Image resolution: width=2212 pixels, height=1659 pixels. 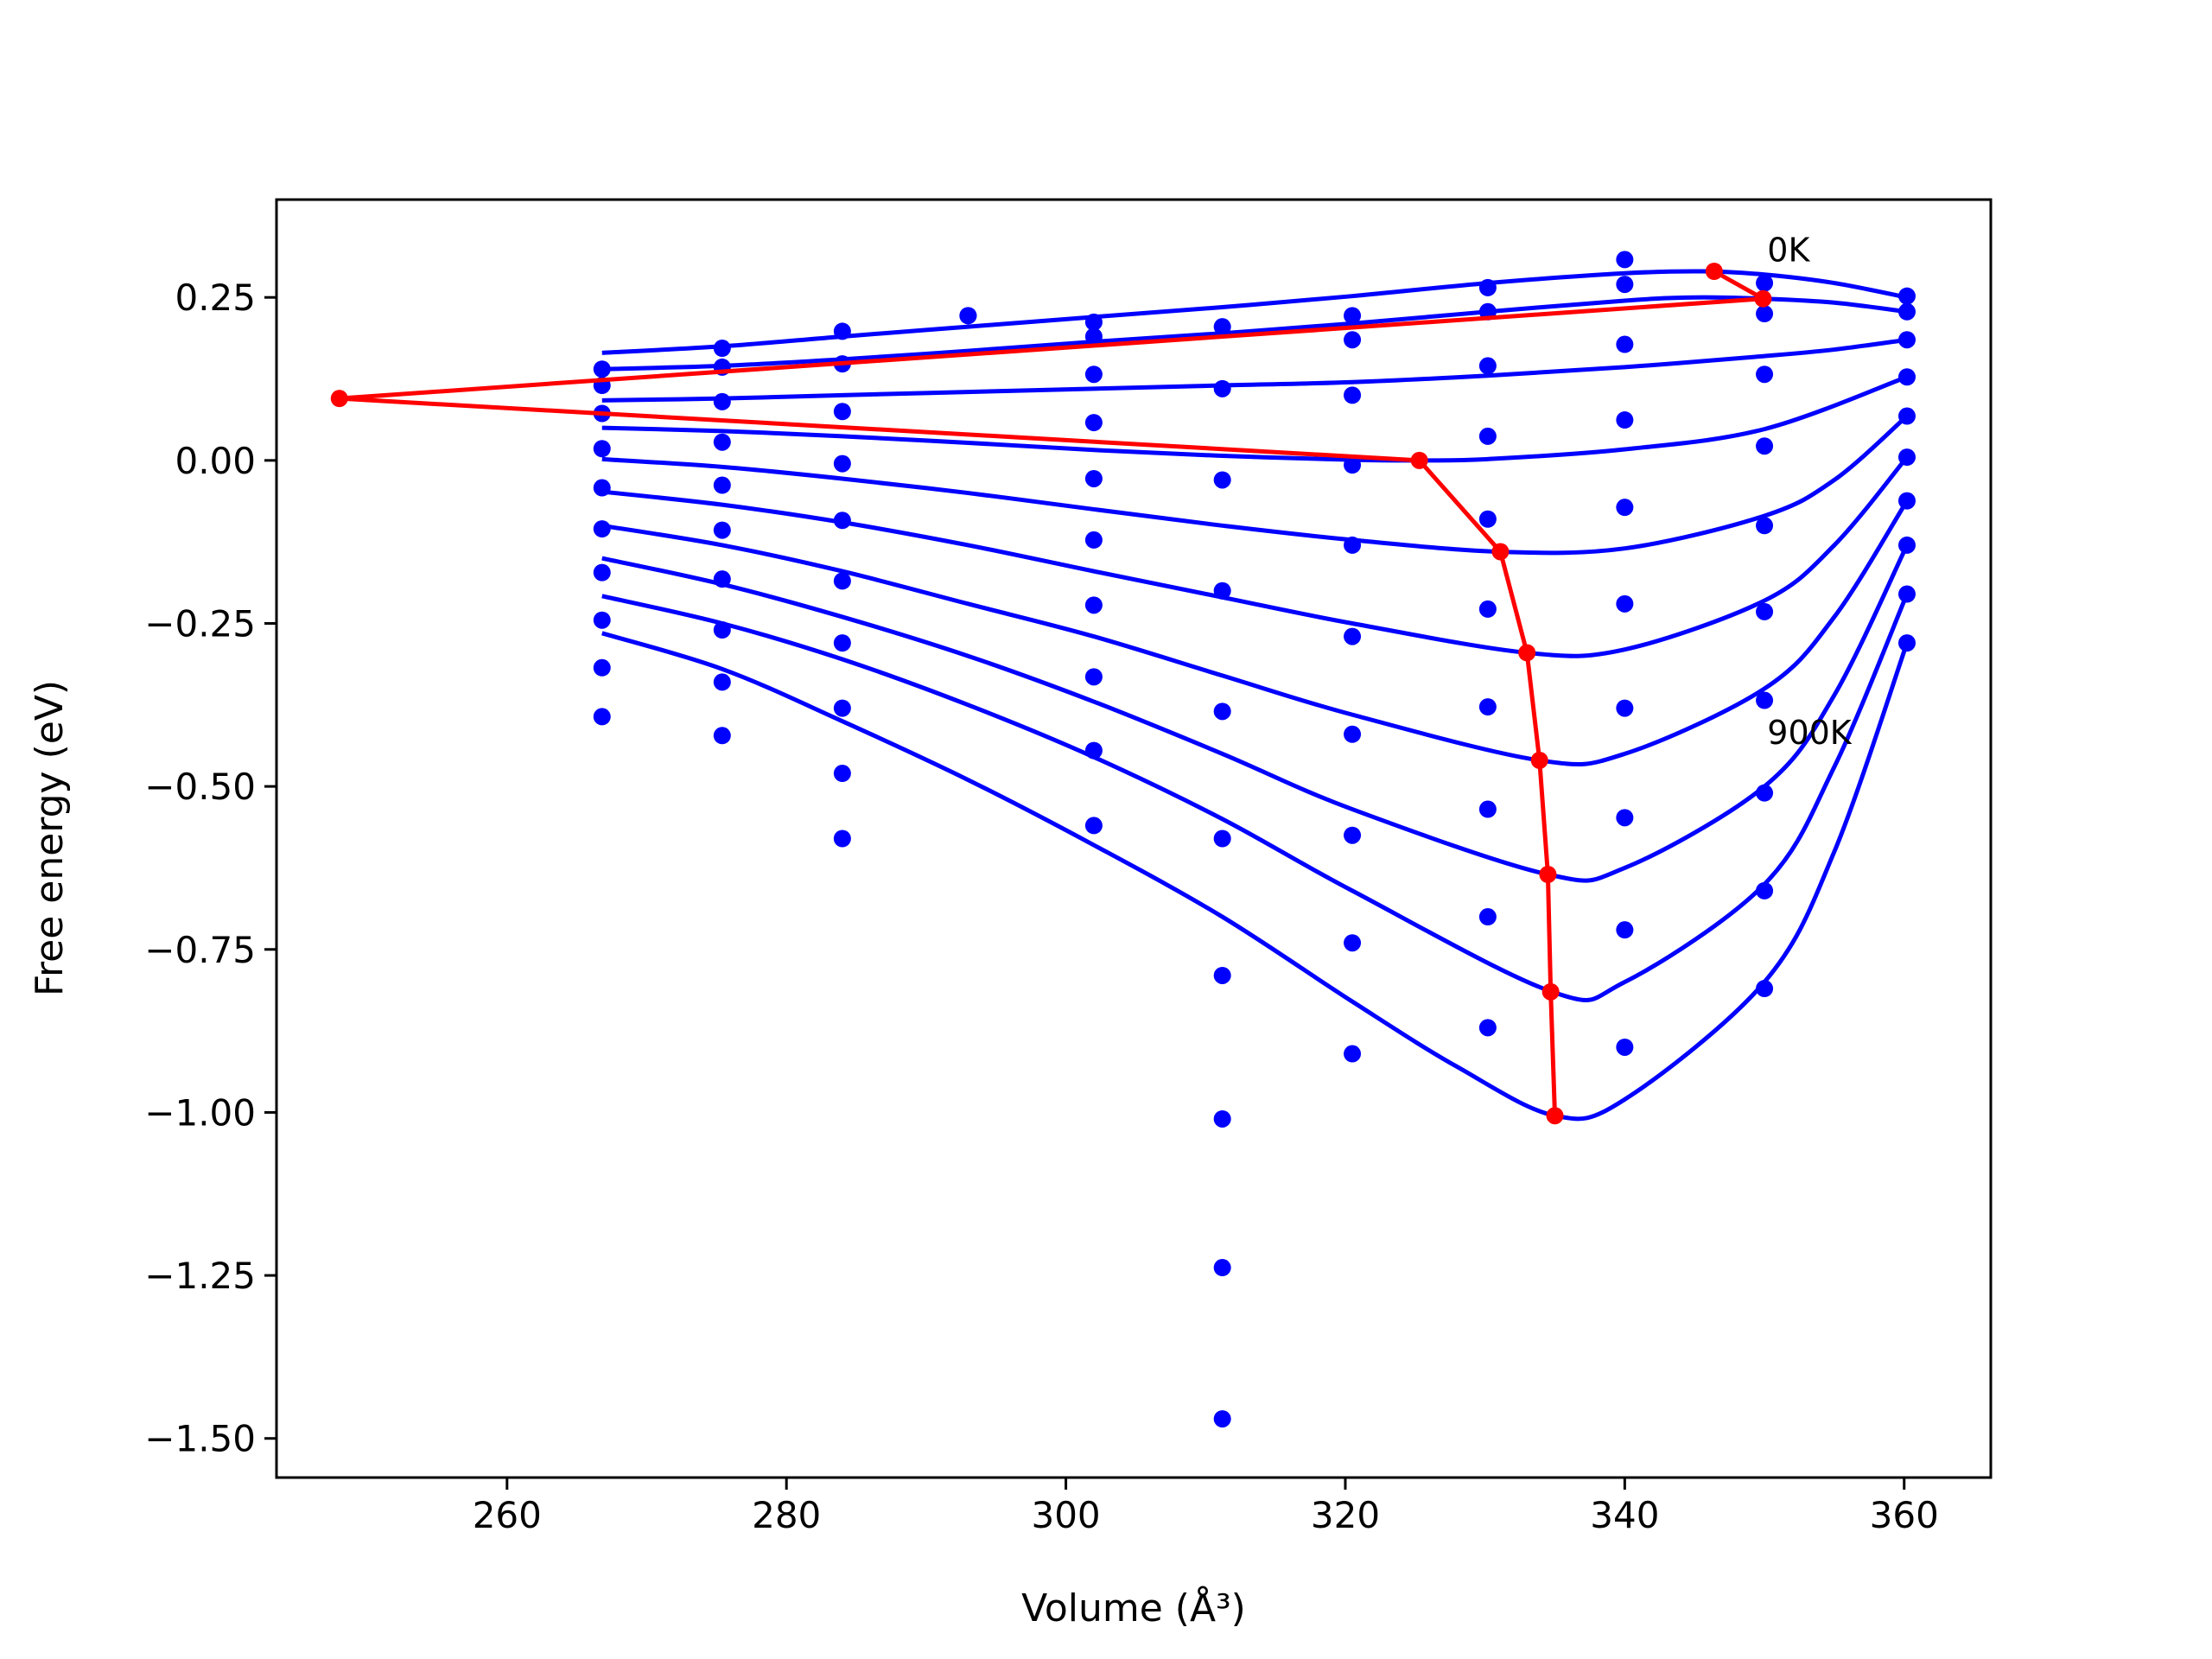 I want to click on y-tick-label: −0.50, so click(x=200, y=787).